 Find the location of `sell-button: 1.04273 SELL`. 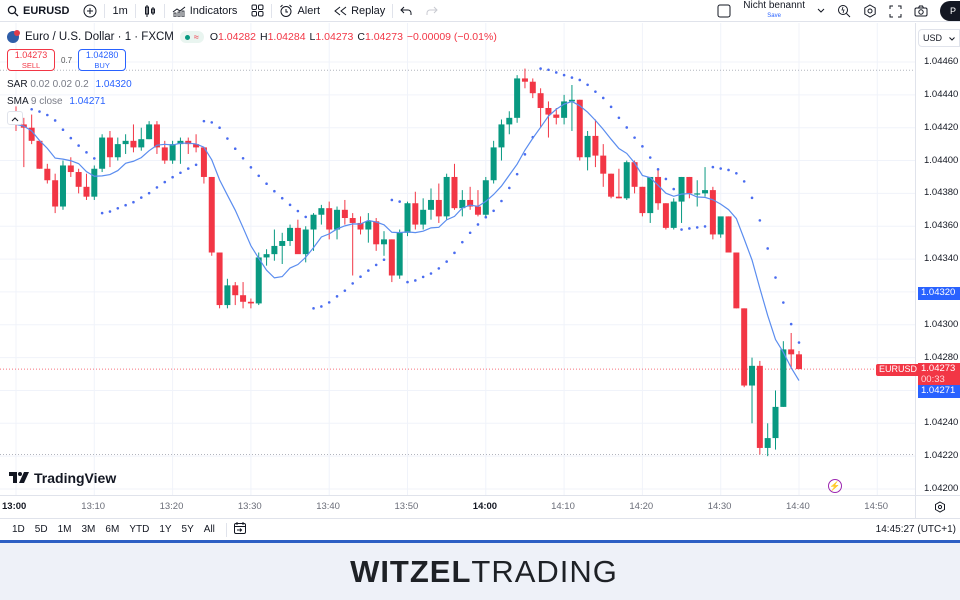

sell-button: 1.04273 SELL is located at coordinates (31, 60).